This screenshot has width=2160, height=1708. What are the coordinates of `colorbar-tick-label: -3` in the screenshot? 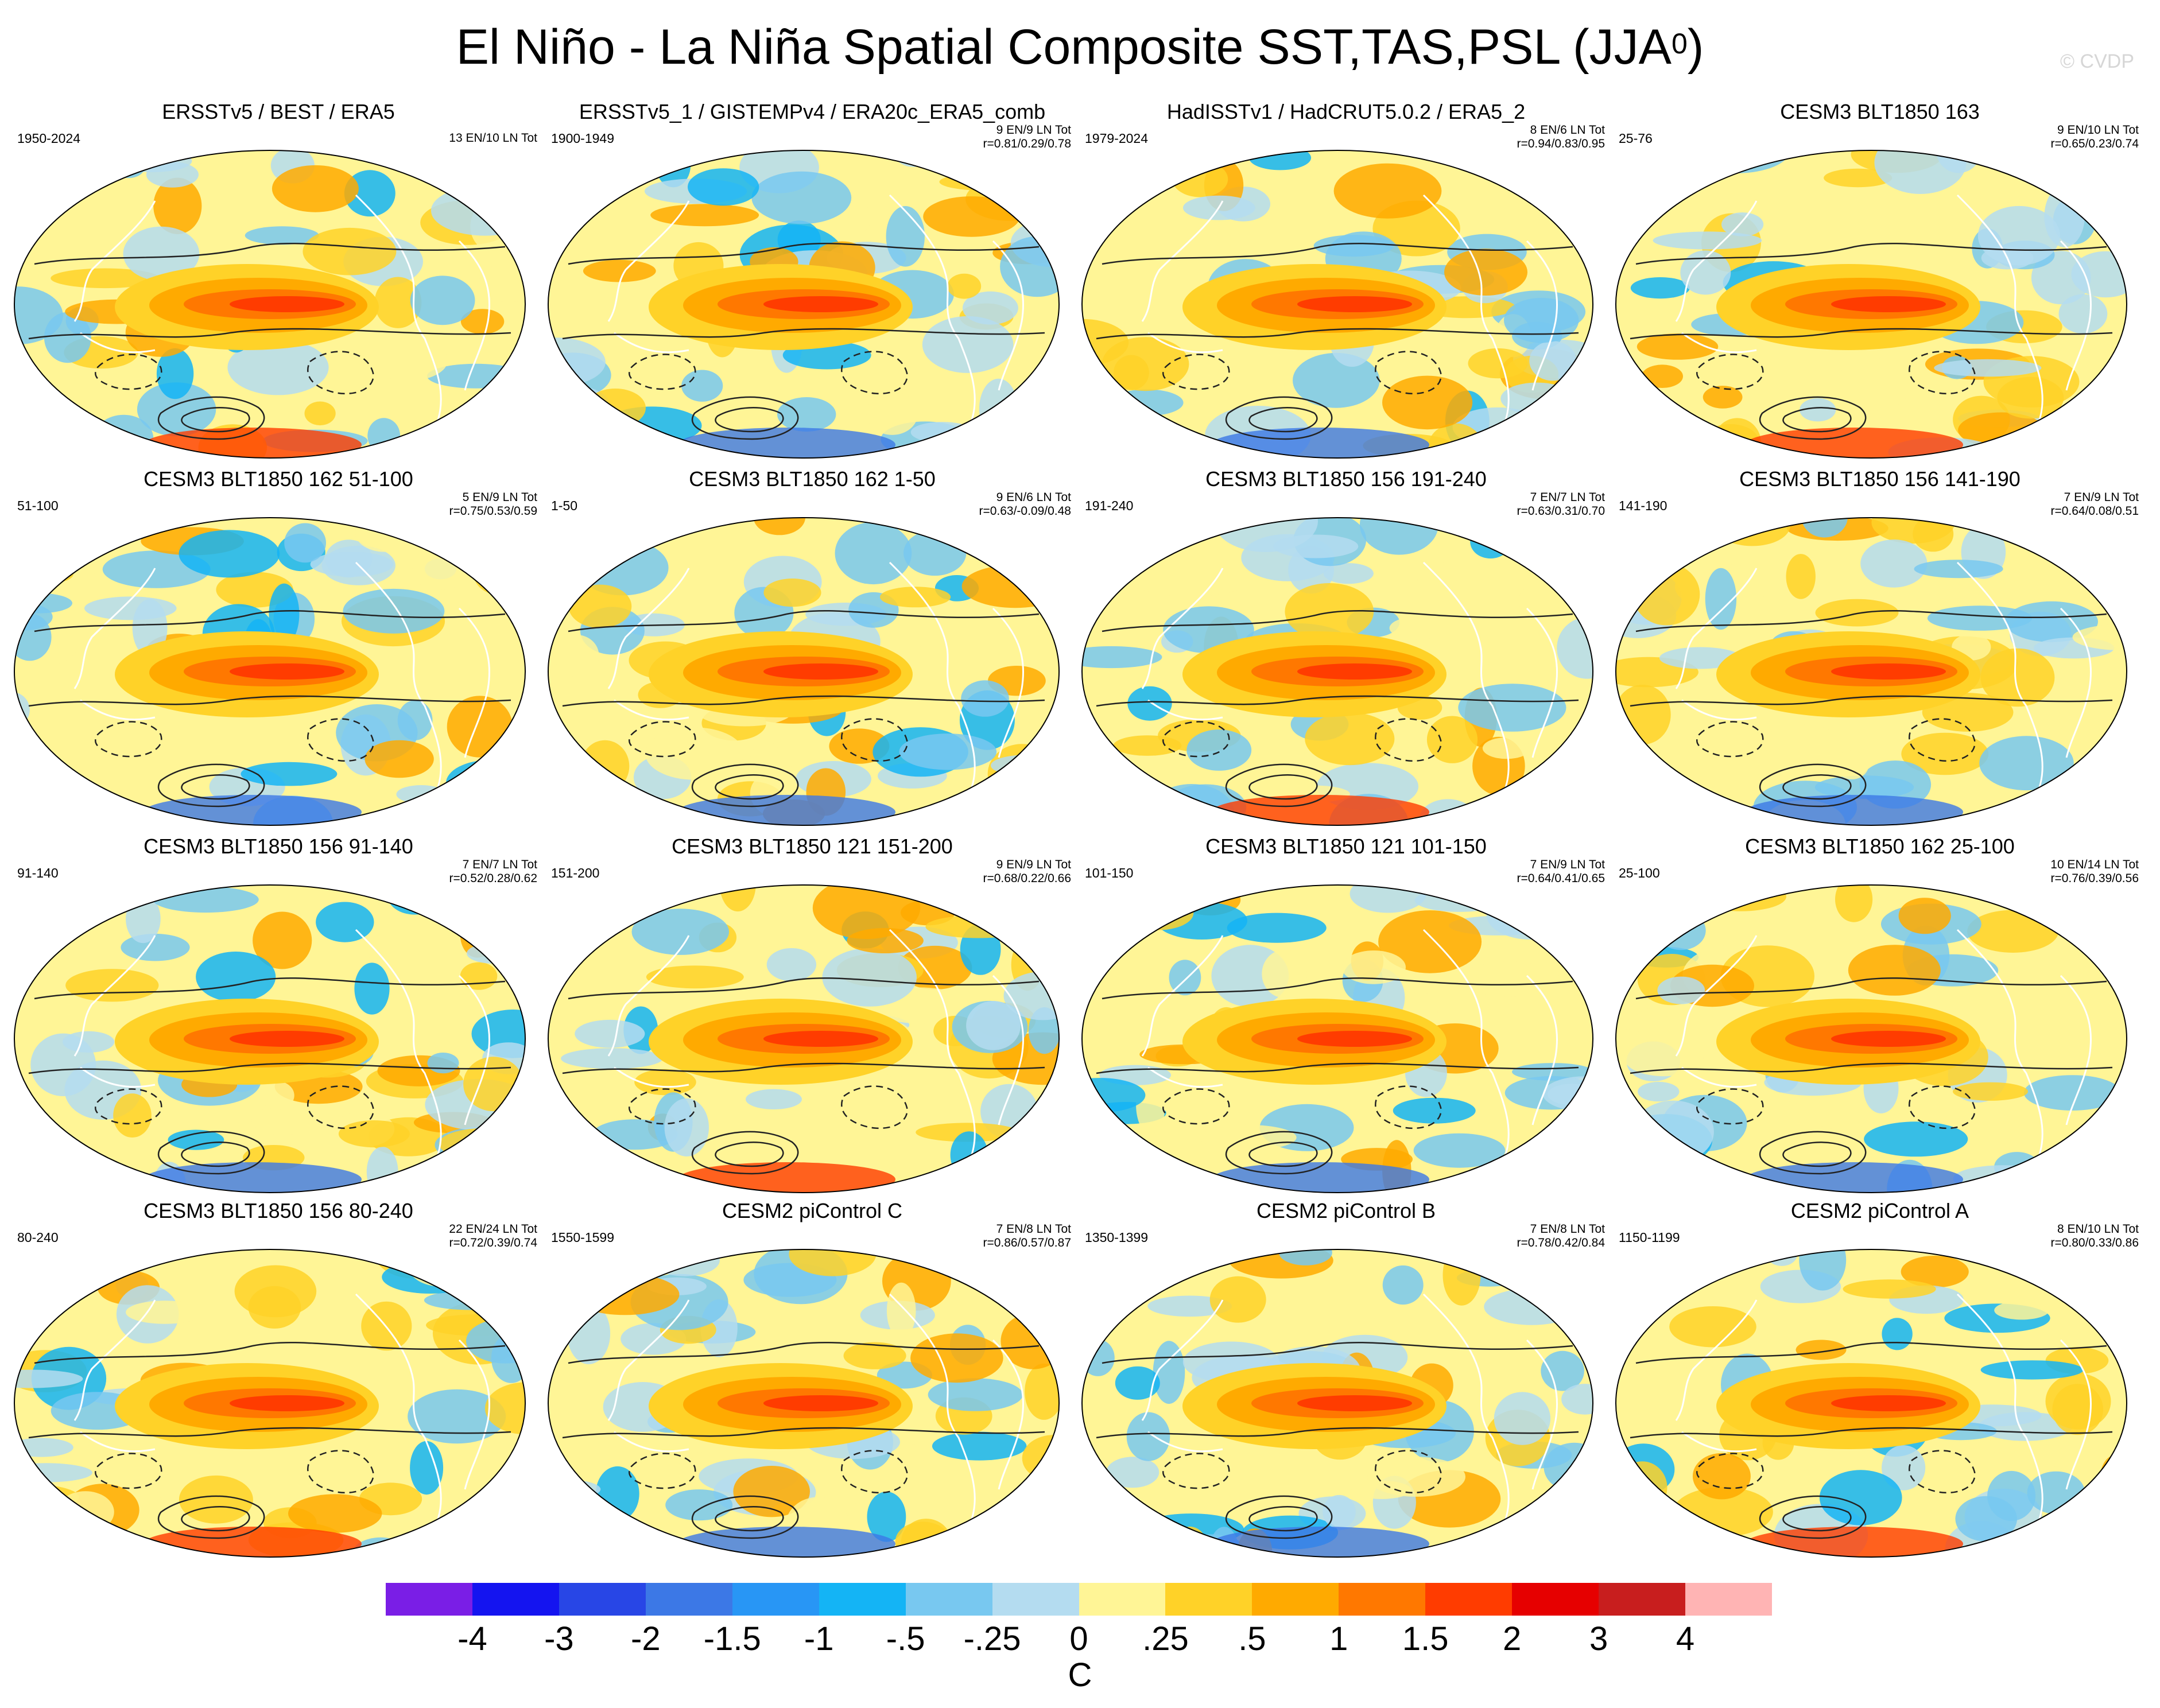 It's located at (559, 1638).